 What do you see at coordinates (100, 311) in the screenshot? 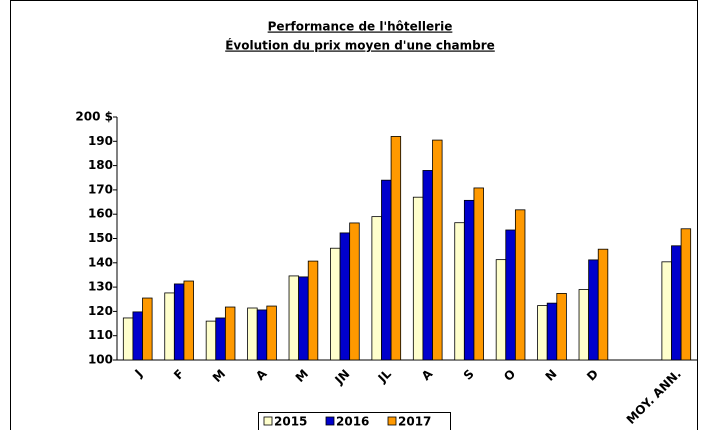
I see `y-tick-label: 120` at bounding box center [100, 311].